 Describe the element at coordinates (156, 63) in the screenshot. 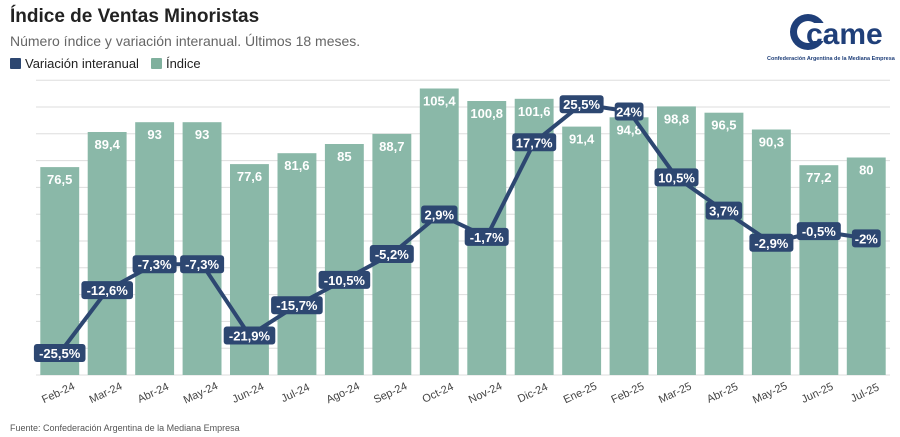

I see `legend-swatch-bar` at that location.